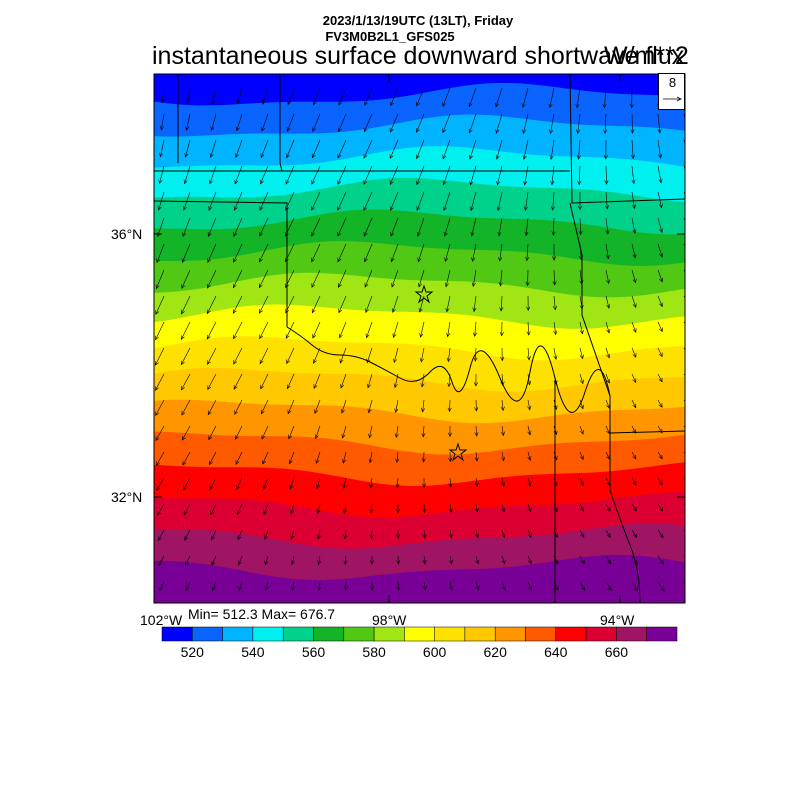 The height and width of the screenshot is (800, 800). Describe the element at coordinates (389, 620) in the screenshot. I see `lon-label-98w: 98°W` at that location.